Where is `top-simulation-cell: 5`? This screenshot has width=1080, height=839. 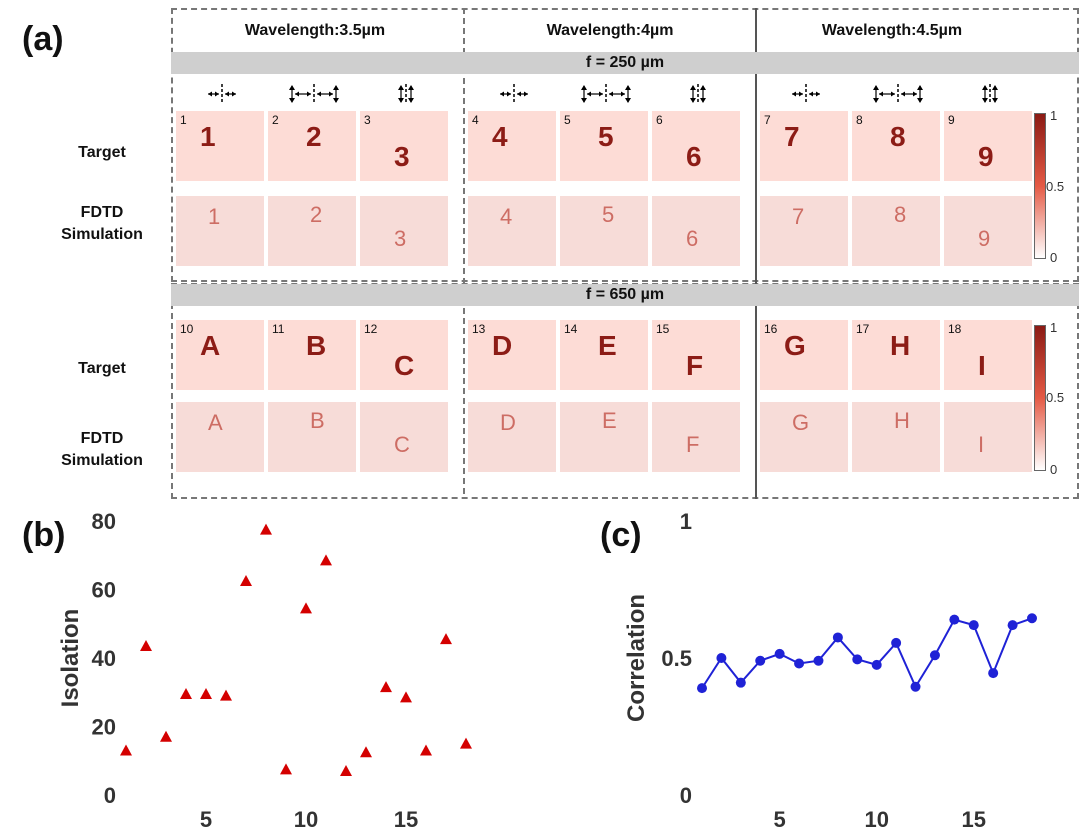 top-simulation-cell: 5 is located at coordinates (604, 231).